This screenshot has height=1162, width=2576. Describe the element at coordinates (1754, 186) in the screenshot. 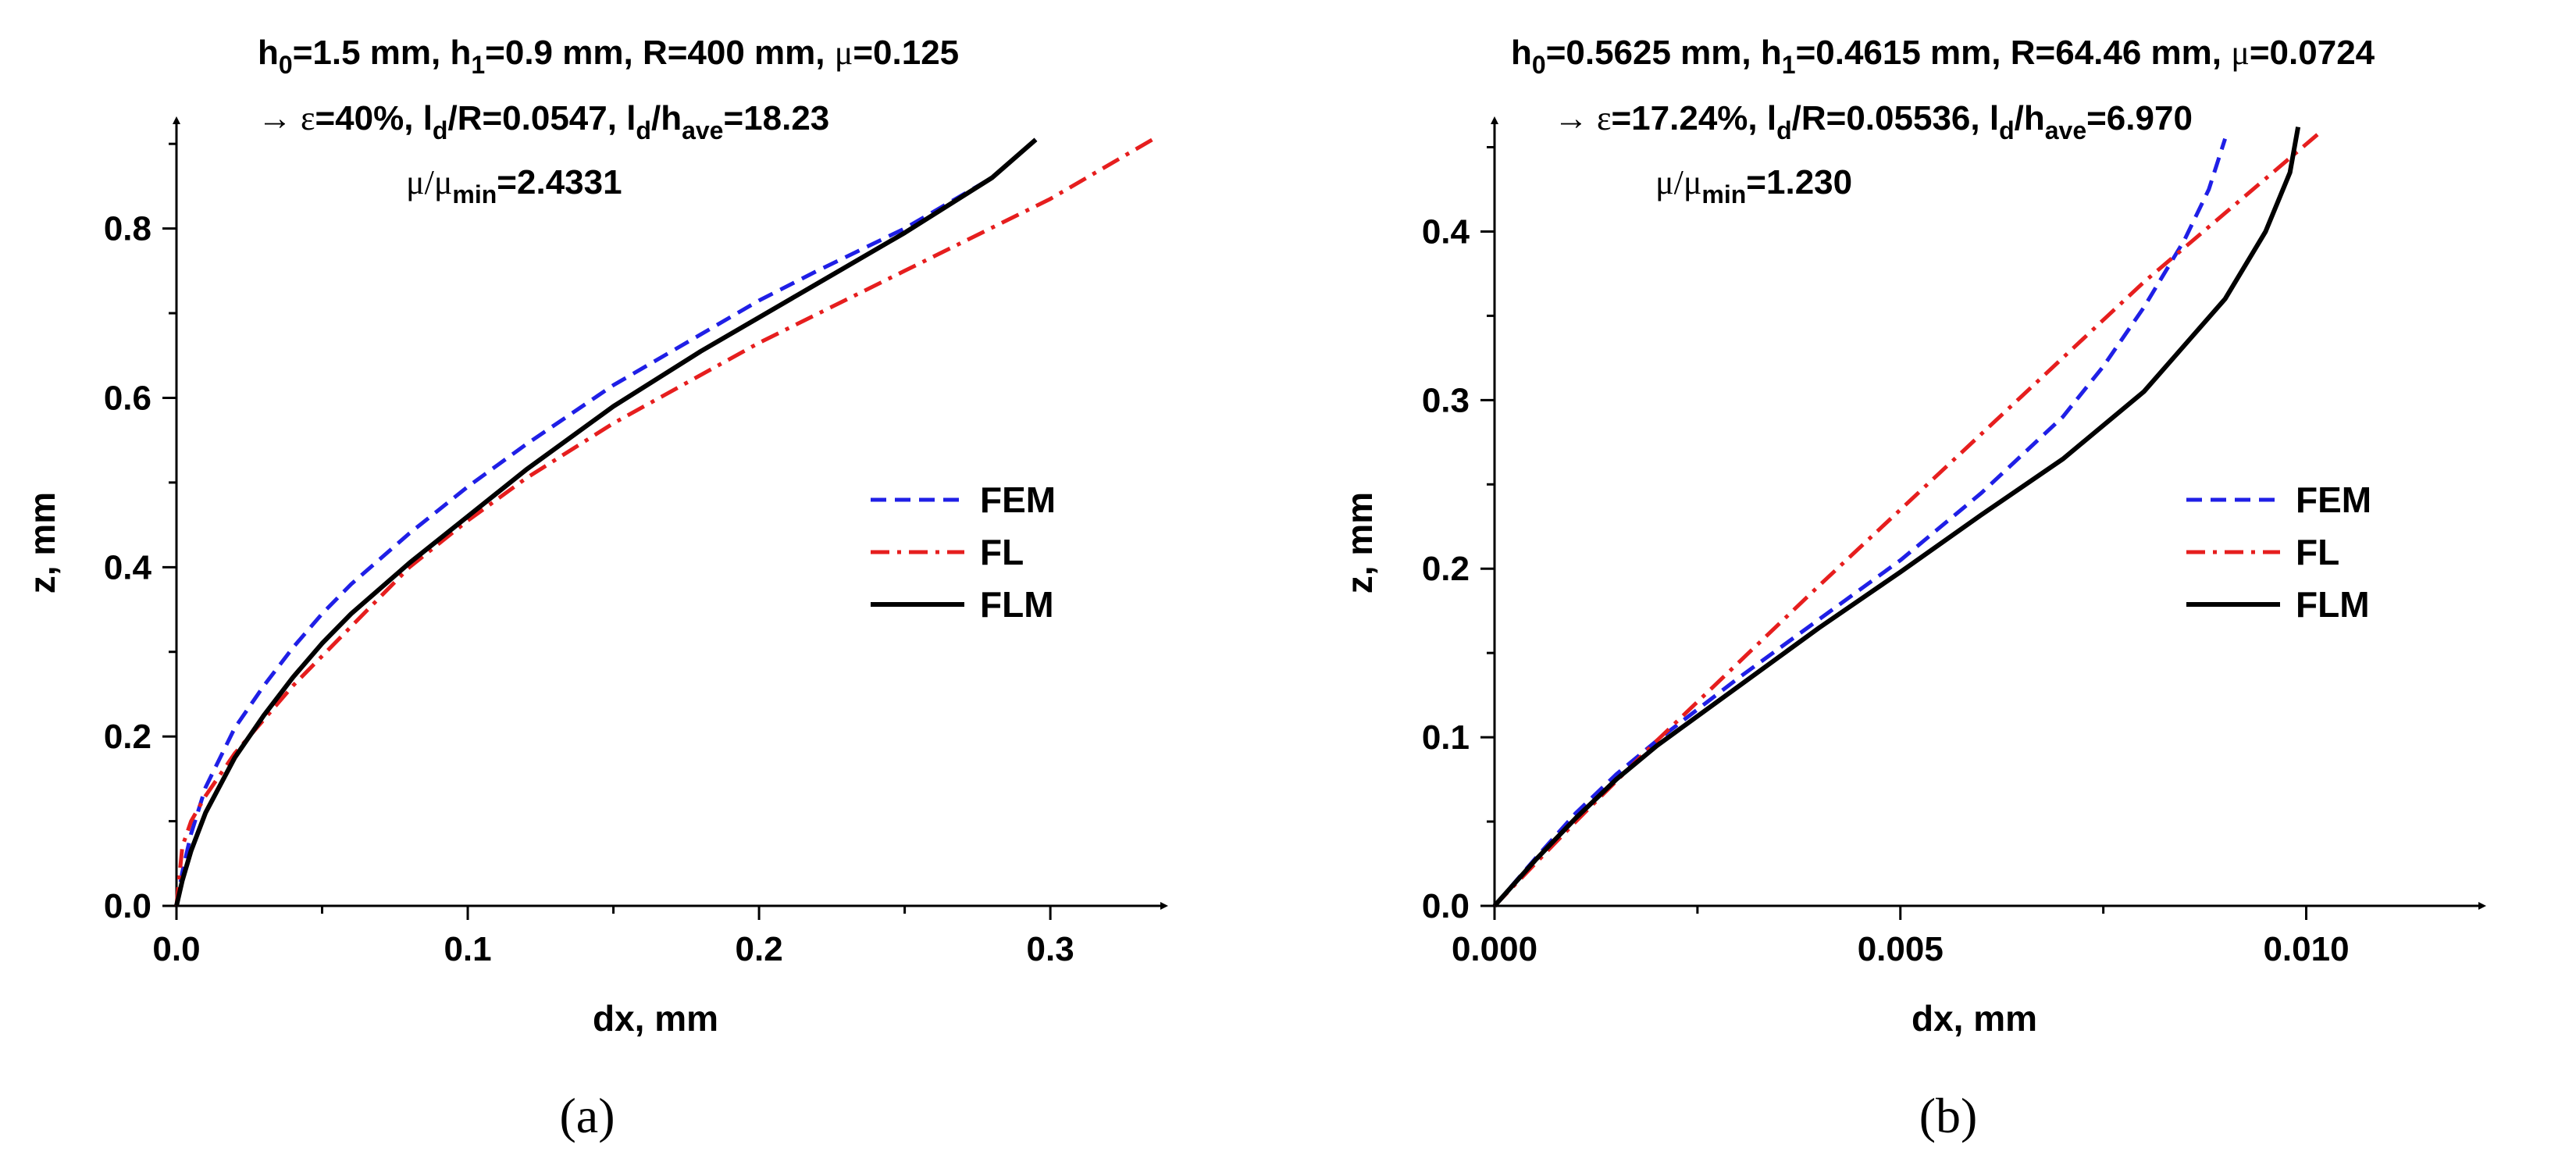

I see `annotation-line3: μ/μmin=1.230` at that location.